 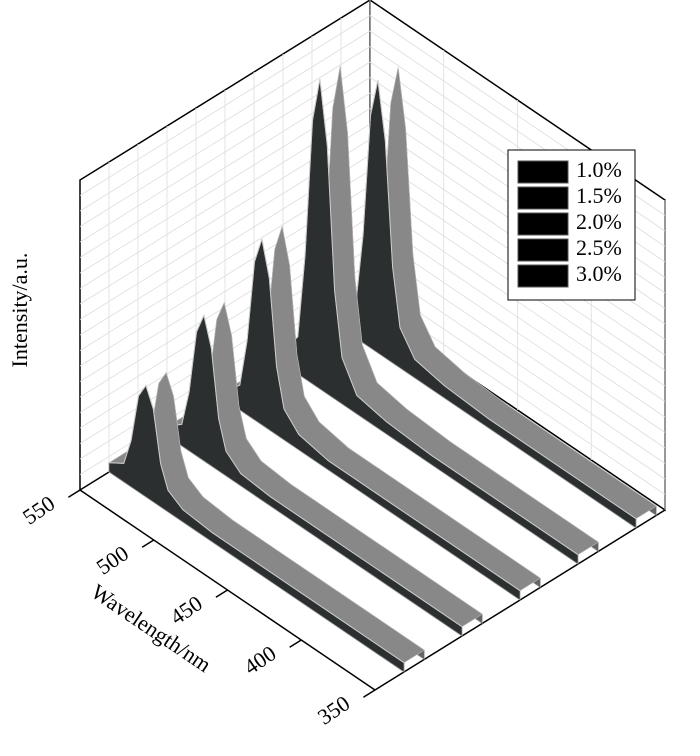 I want to click on legend-label: 2.5%, so click(x=599, y=247).